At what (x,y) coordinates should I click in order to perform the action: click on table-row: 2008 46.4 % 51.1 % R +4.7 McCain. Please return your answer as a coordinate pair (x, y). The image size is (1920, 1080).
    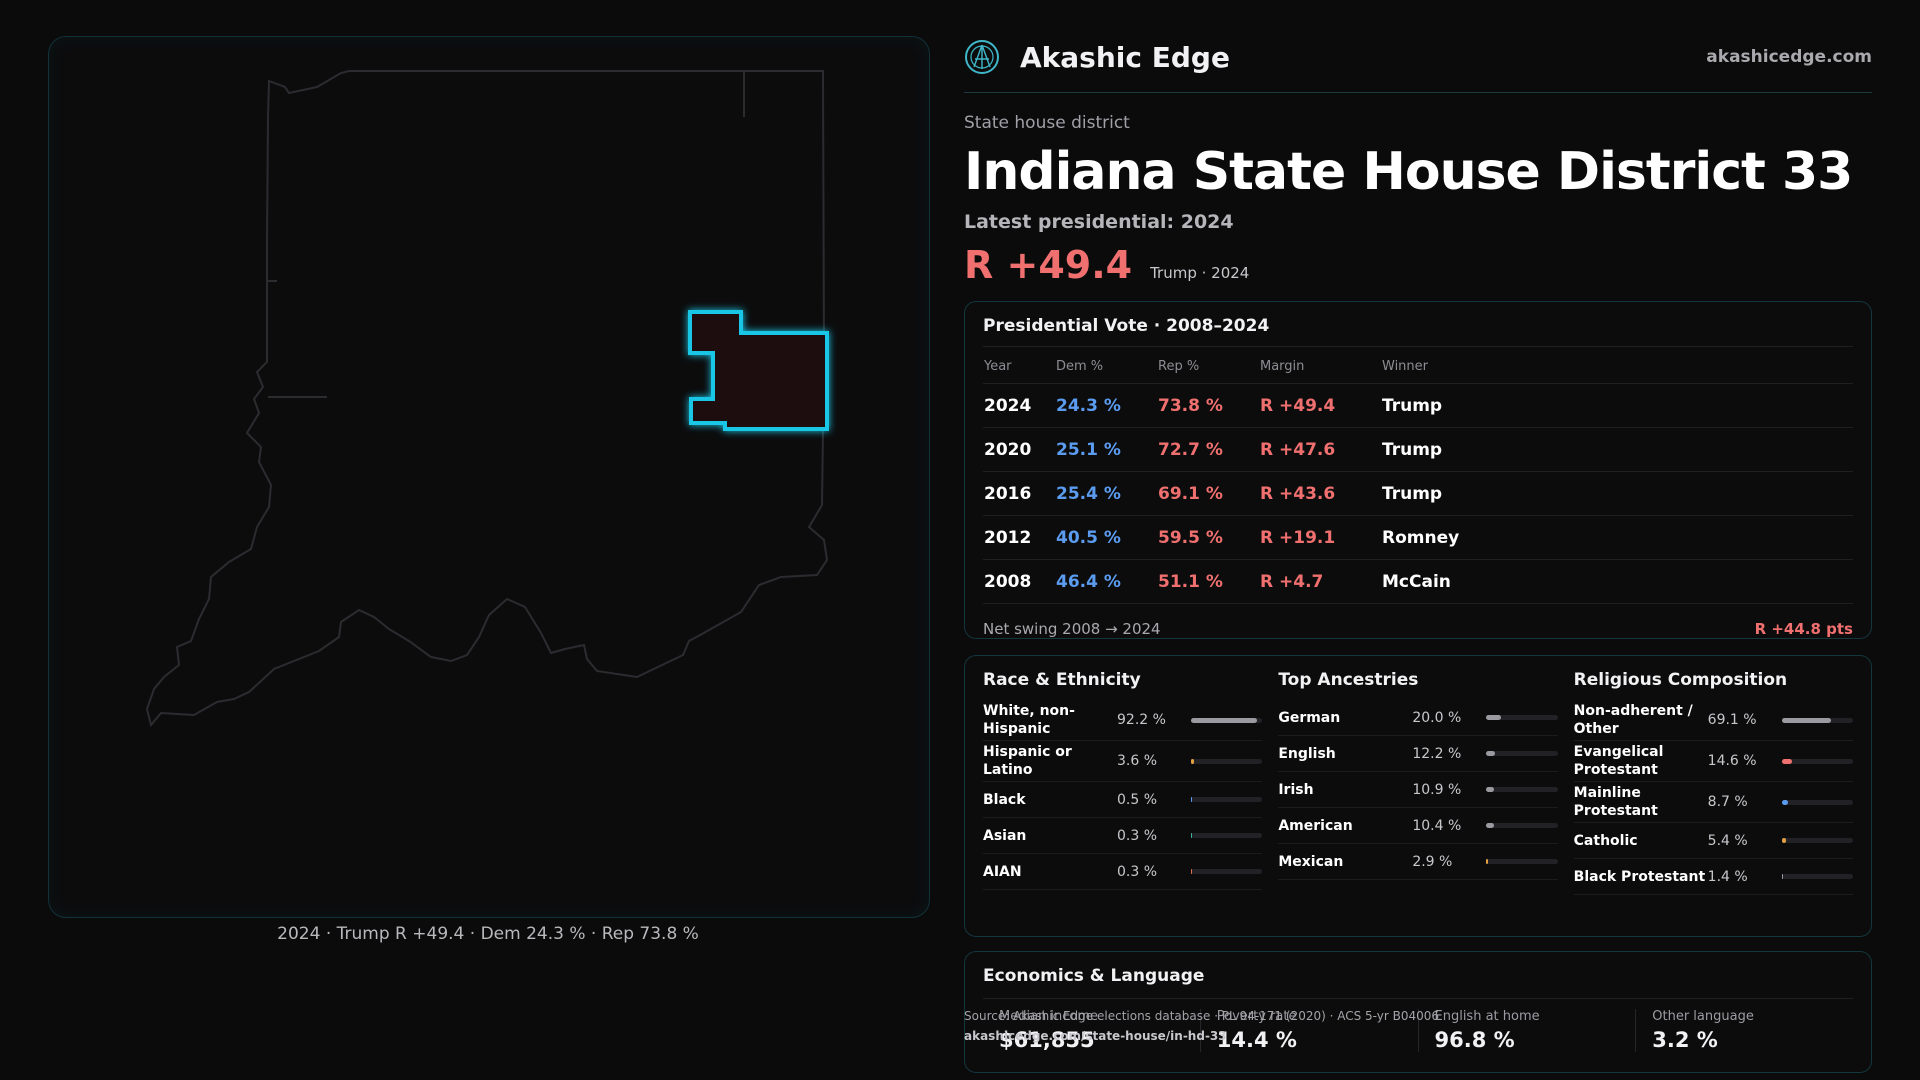
    Looking at the image, I should click on (1418, 581).